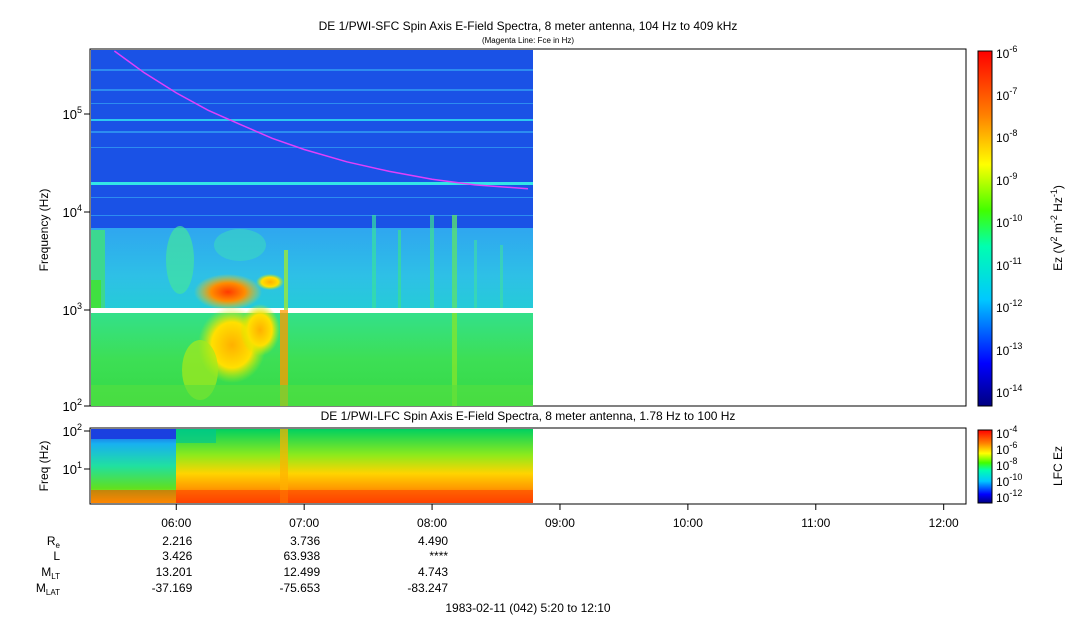 This screenshot has height=620, width=1083. I want to click on ephem-value-mlt: 13.201, so click(174, 572).